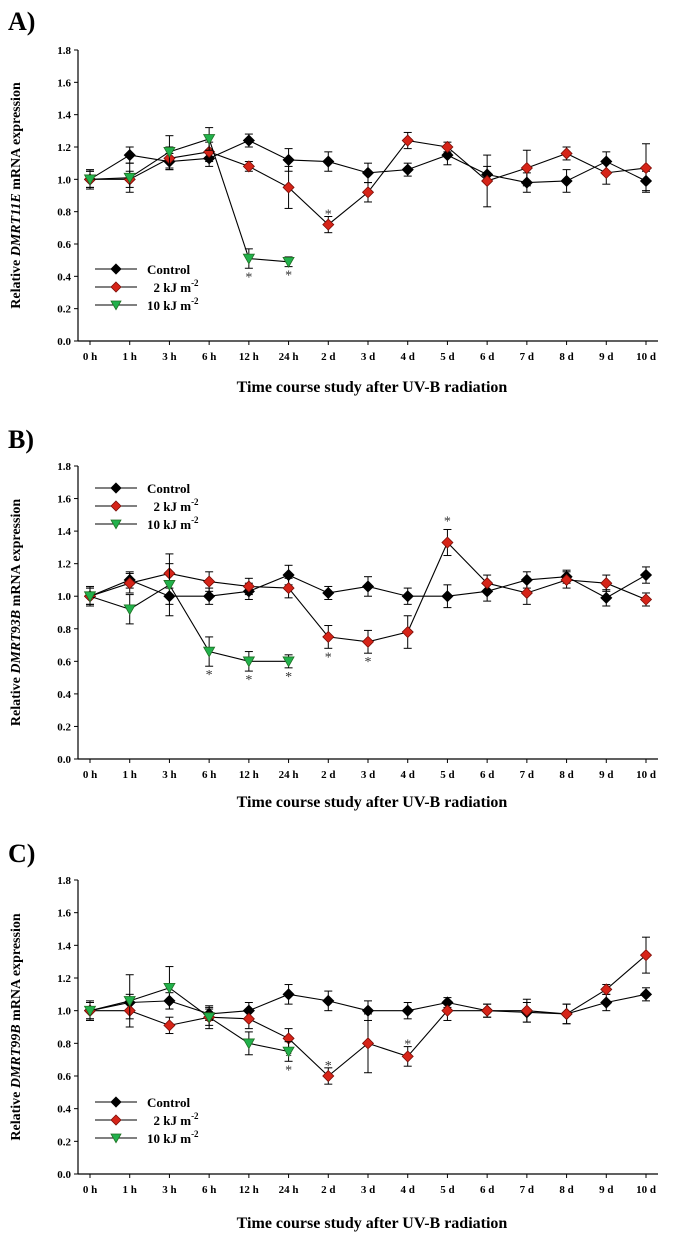 The height and width of the screenshot is (1241, 677). Describe the element at coordinates (189, 620) in the screenshot. I see `series-2: * * *` at that location.